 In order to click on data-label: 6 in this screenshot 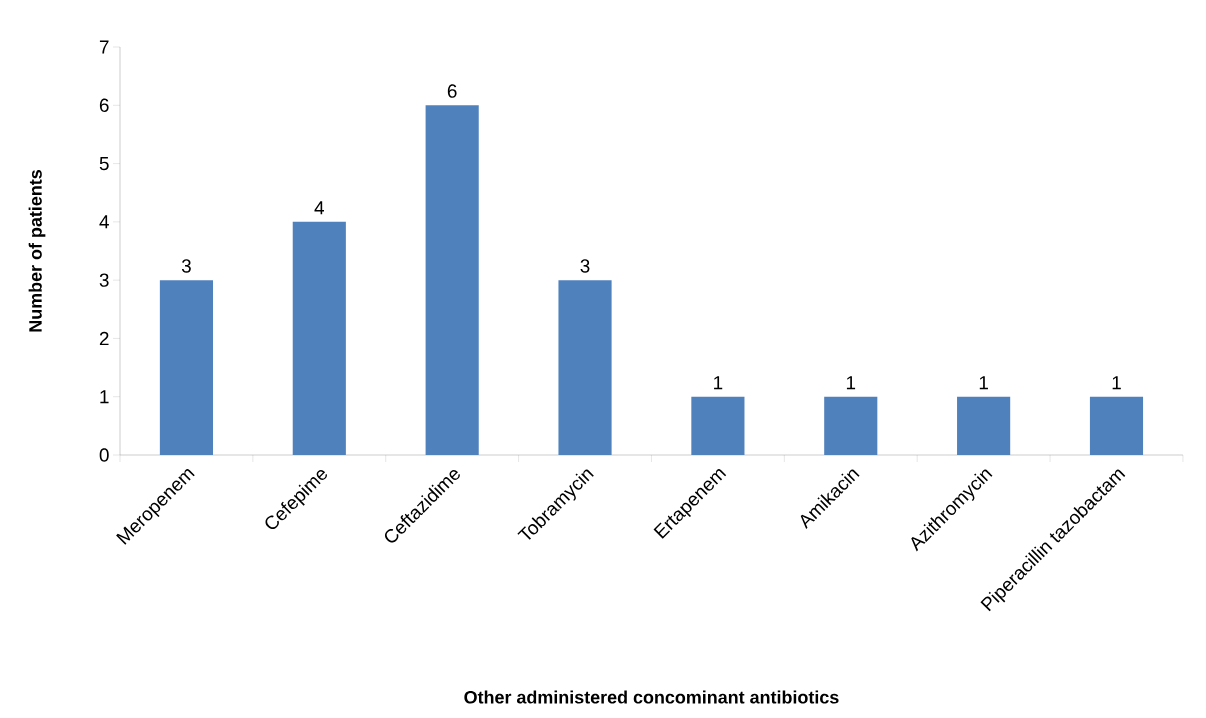, I will do `click(452, 91)`.